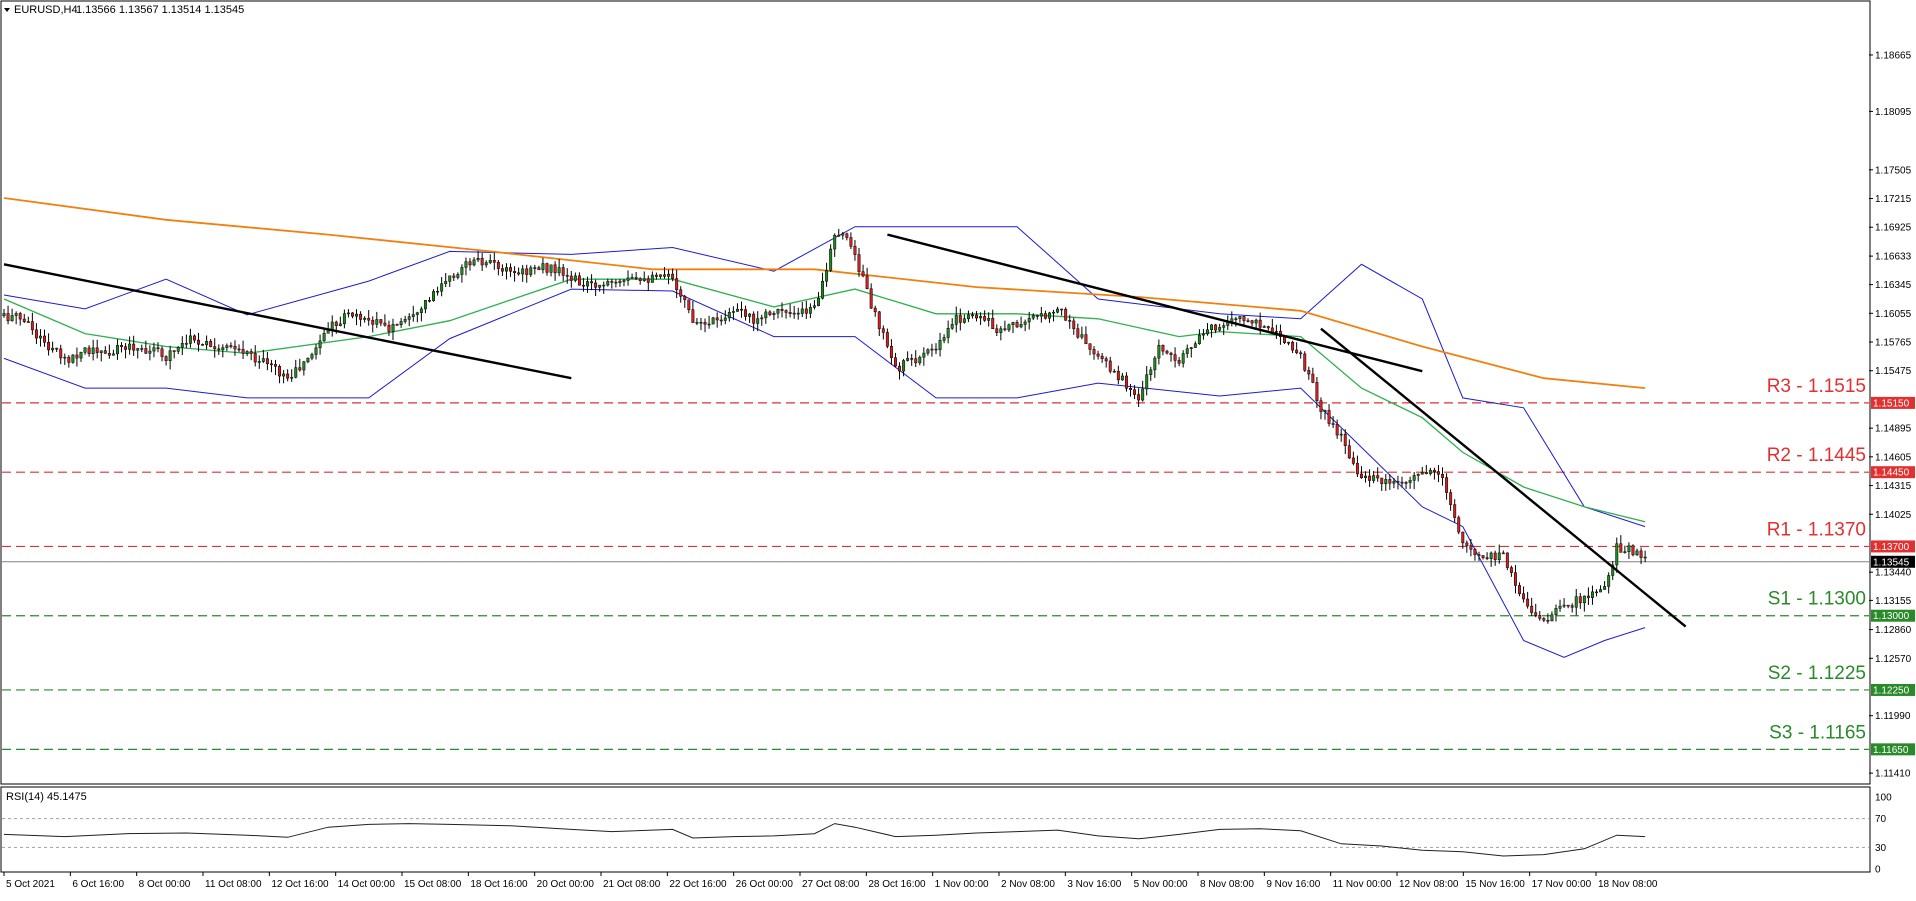 Image resolution: width=1916 pixels, height=901 pixels. What do you see at coordinates (1891, 750) in the screenshot?
I see `level-price-tag-text: 1.11650` at bounding box center [1891, 750].